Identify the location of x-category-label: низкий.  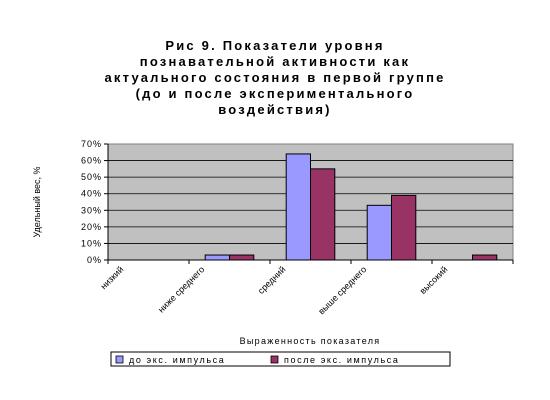
(111, 277).